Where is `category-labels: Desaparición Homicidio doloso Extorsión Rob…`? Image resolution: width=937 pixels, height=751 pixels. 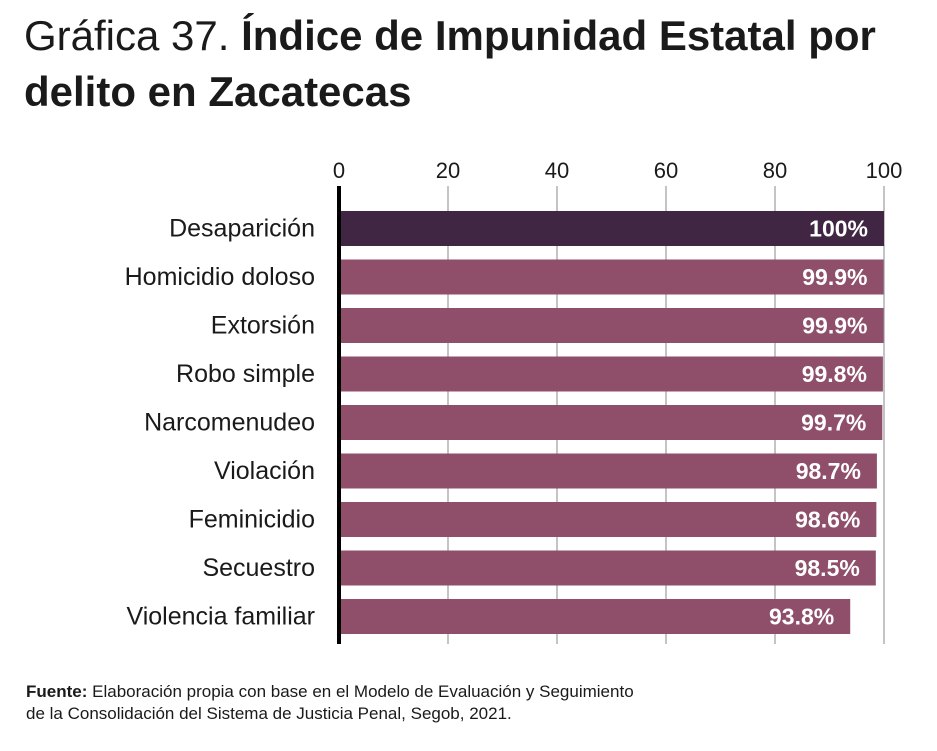 category-labels: Desaparición Homicidio doloso Extorsión Rob… is located at coordinates (220, 423).